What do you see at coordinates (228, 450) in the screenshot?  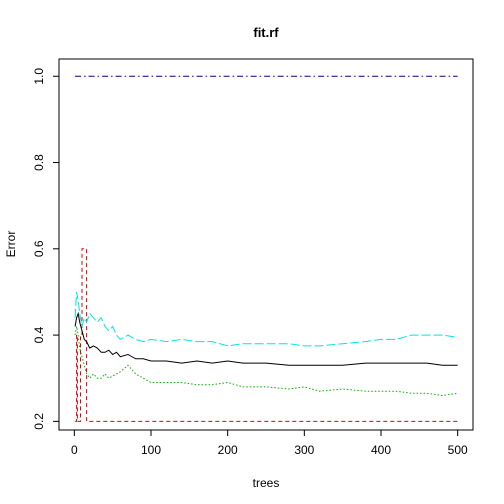 I see `x-tick-label: 200` at bounding box center [228, 450].